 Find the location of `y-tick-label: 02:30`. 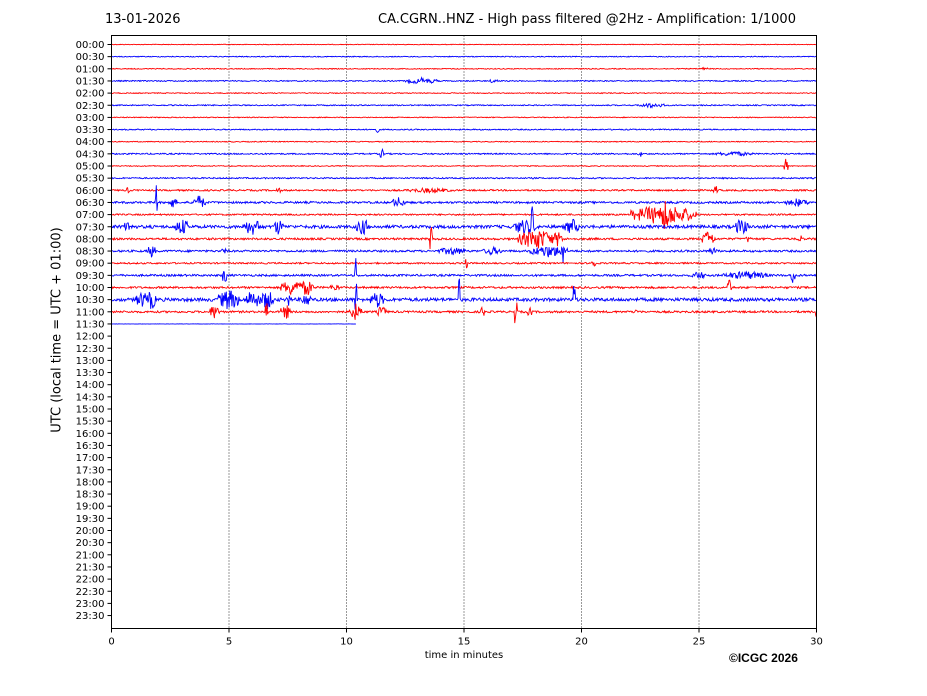

y-tick-label: 02:30 is located at coordinates (90, 106).